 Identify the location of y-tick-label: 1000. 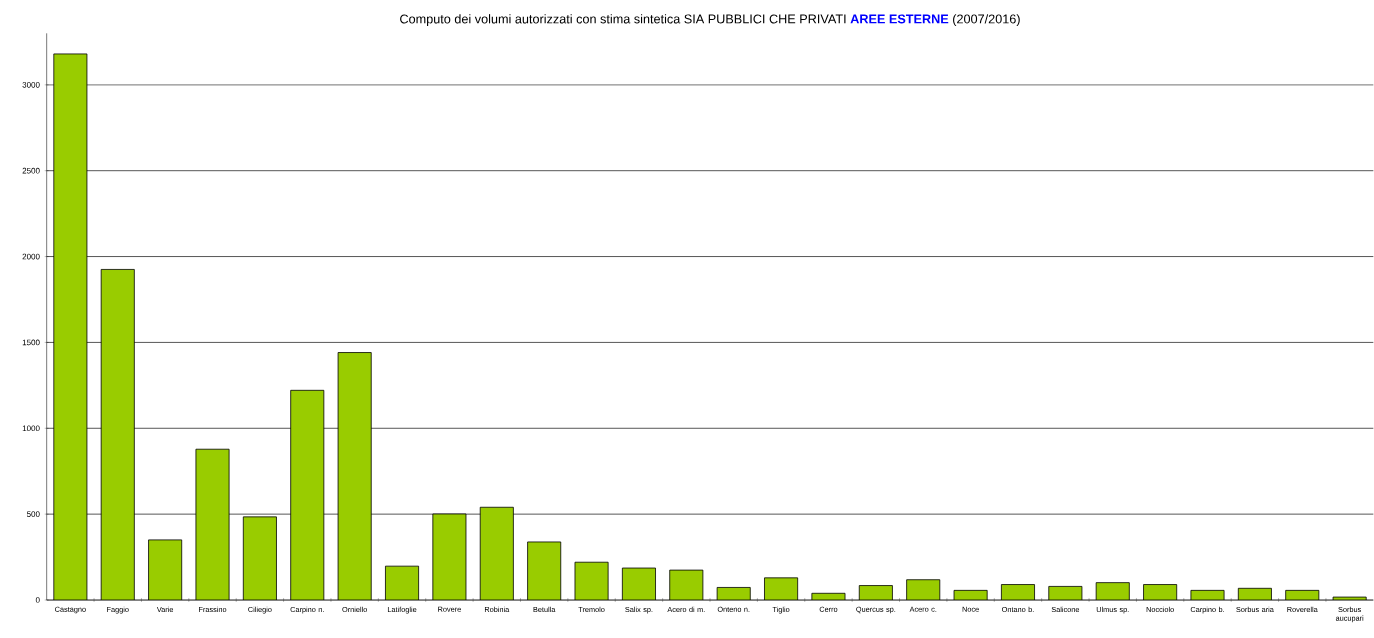
(31, 428).